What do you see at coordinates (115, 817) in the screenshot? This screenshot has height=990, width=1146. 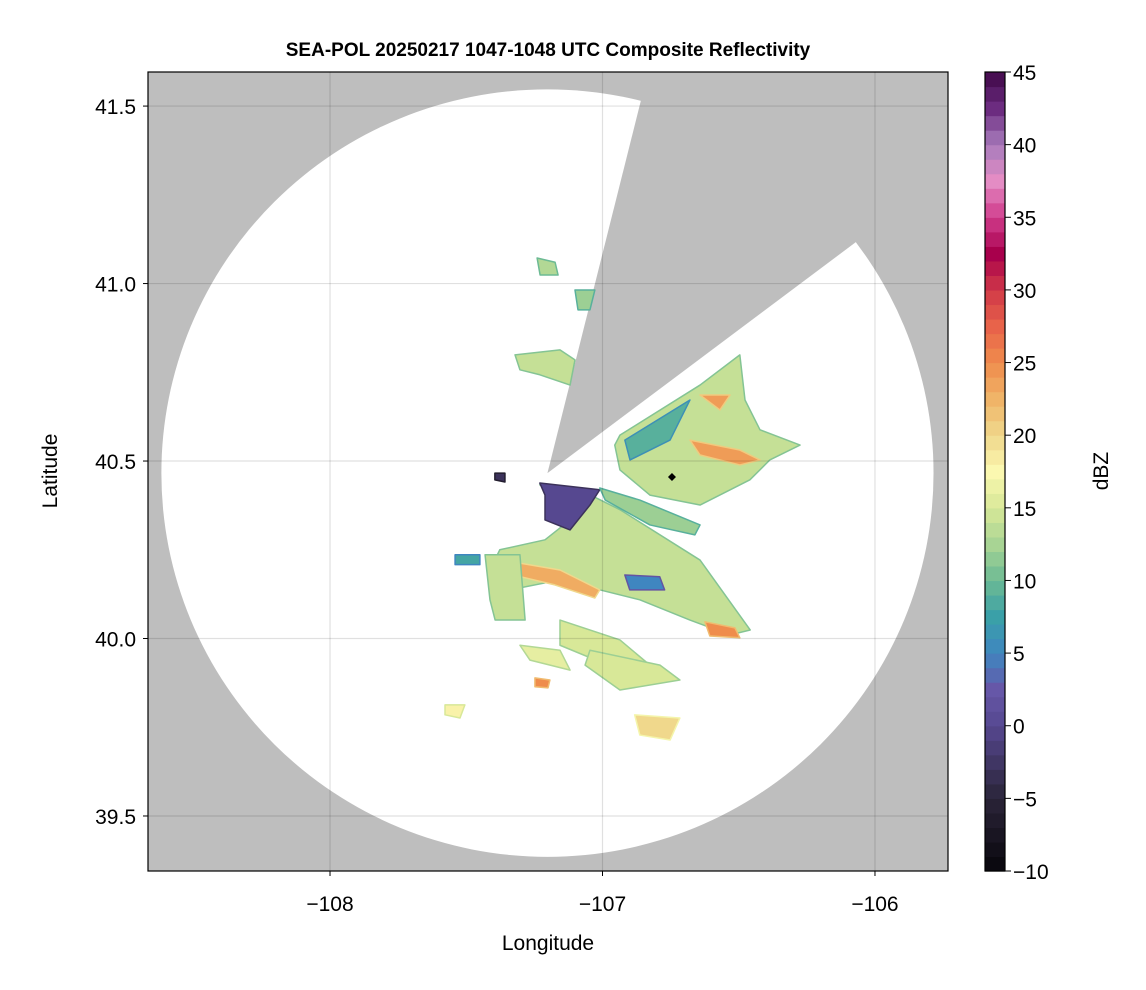 I see `y-tick-label: 39.5` at bounding box center [115, 817].